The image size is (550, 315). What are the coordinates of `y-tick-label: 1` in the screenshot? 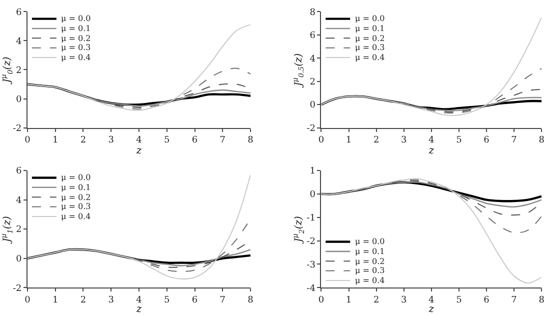 It's located at (313, 171).